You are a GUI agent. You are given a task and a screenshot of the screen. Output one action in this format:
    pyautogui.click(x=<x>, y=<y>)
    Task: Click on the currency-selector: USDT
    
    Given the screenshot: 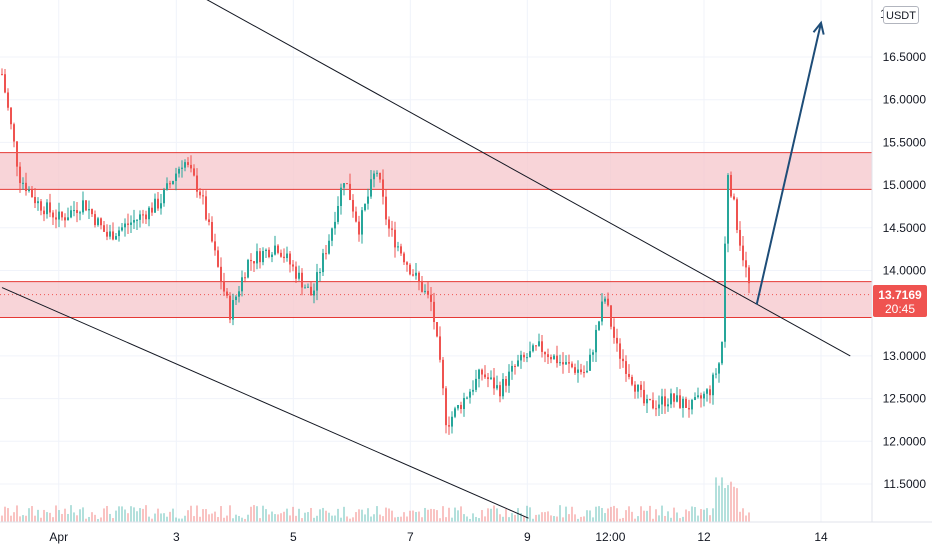 What is the action you would take?
    pyautogui.click(x=901, y=15)
    